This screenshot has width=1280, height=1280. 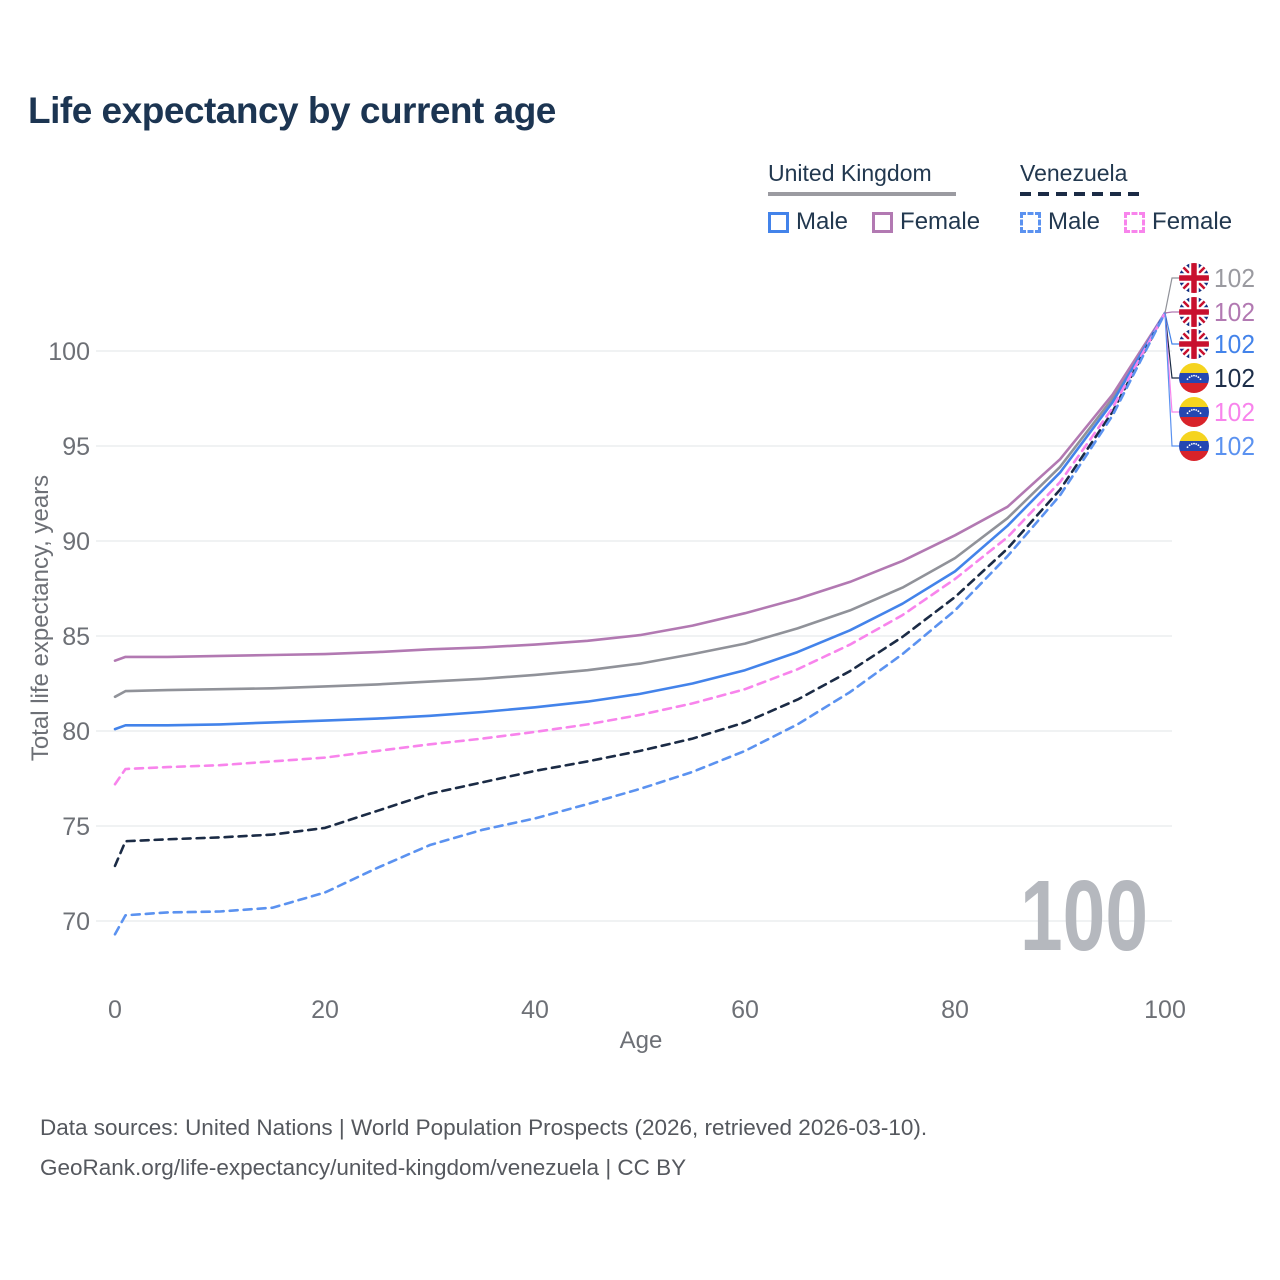 I want to click on current-age-watermark: 100, so click(x=1084, y=916).